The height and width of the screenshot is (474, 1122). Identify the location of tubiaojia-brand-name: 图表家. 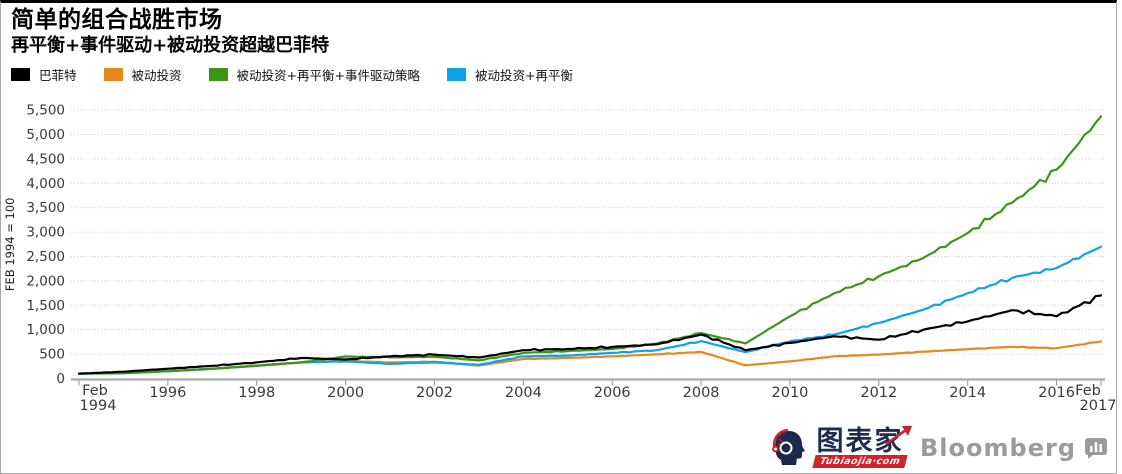
(863, 441).